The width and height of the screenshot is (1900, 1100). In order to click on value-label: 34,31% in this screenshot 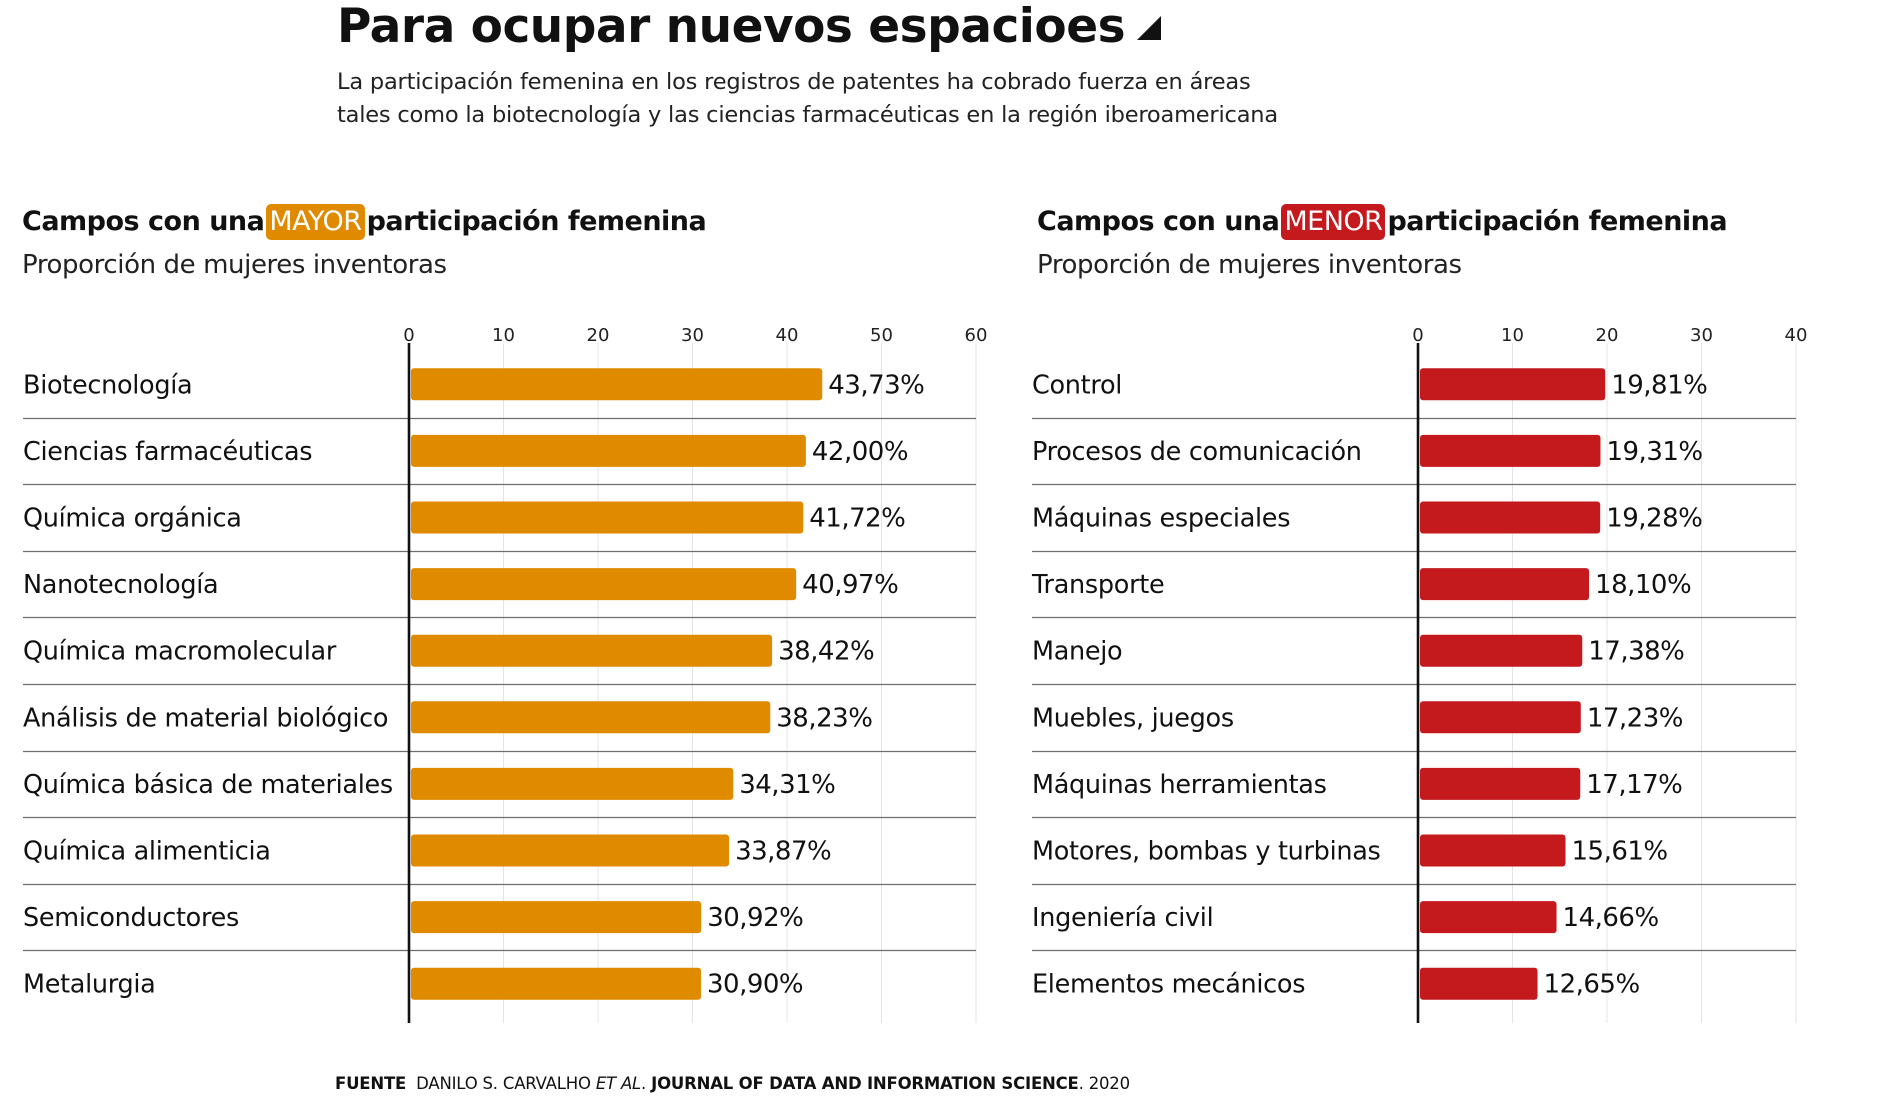, I will do `click(787, 785)`.